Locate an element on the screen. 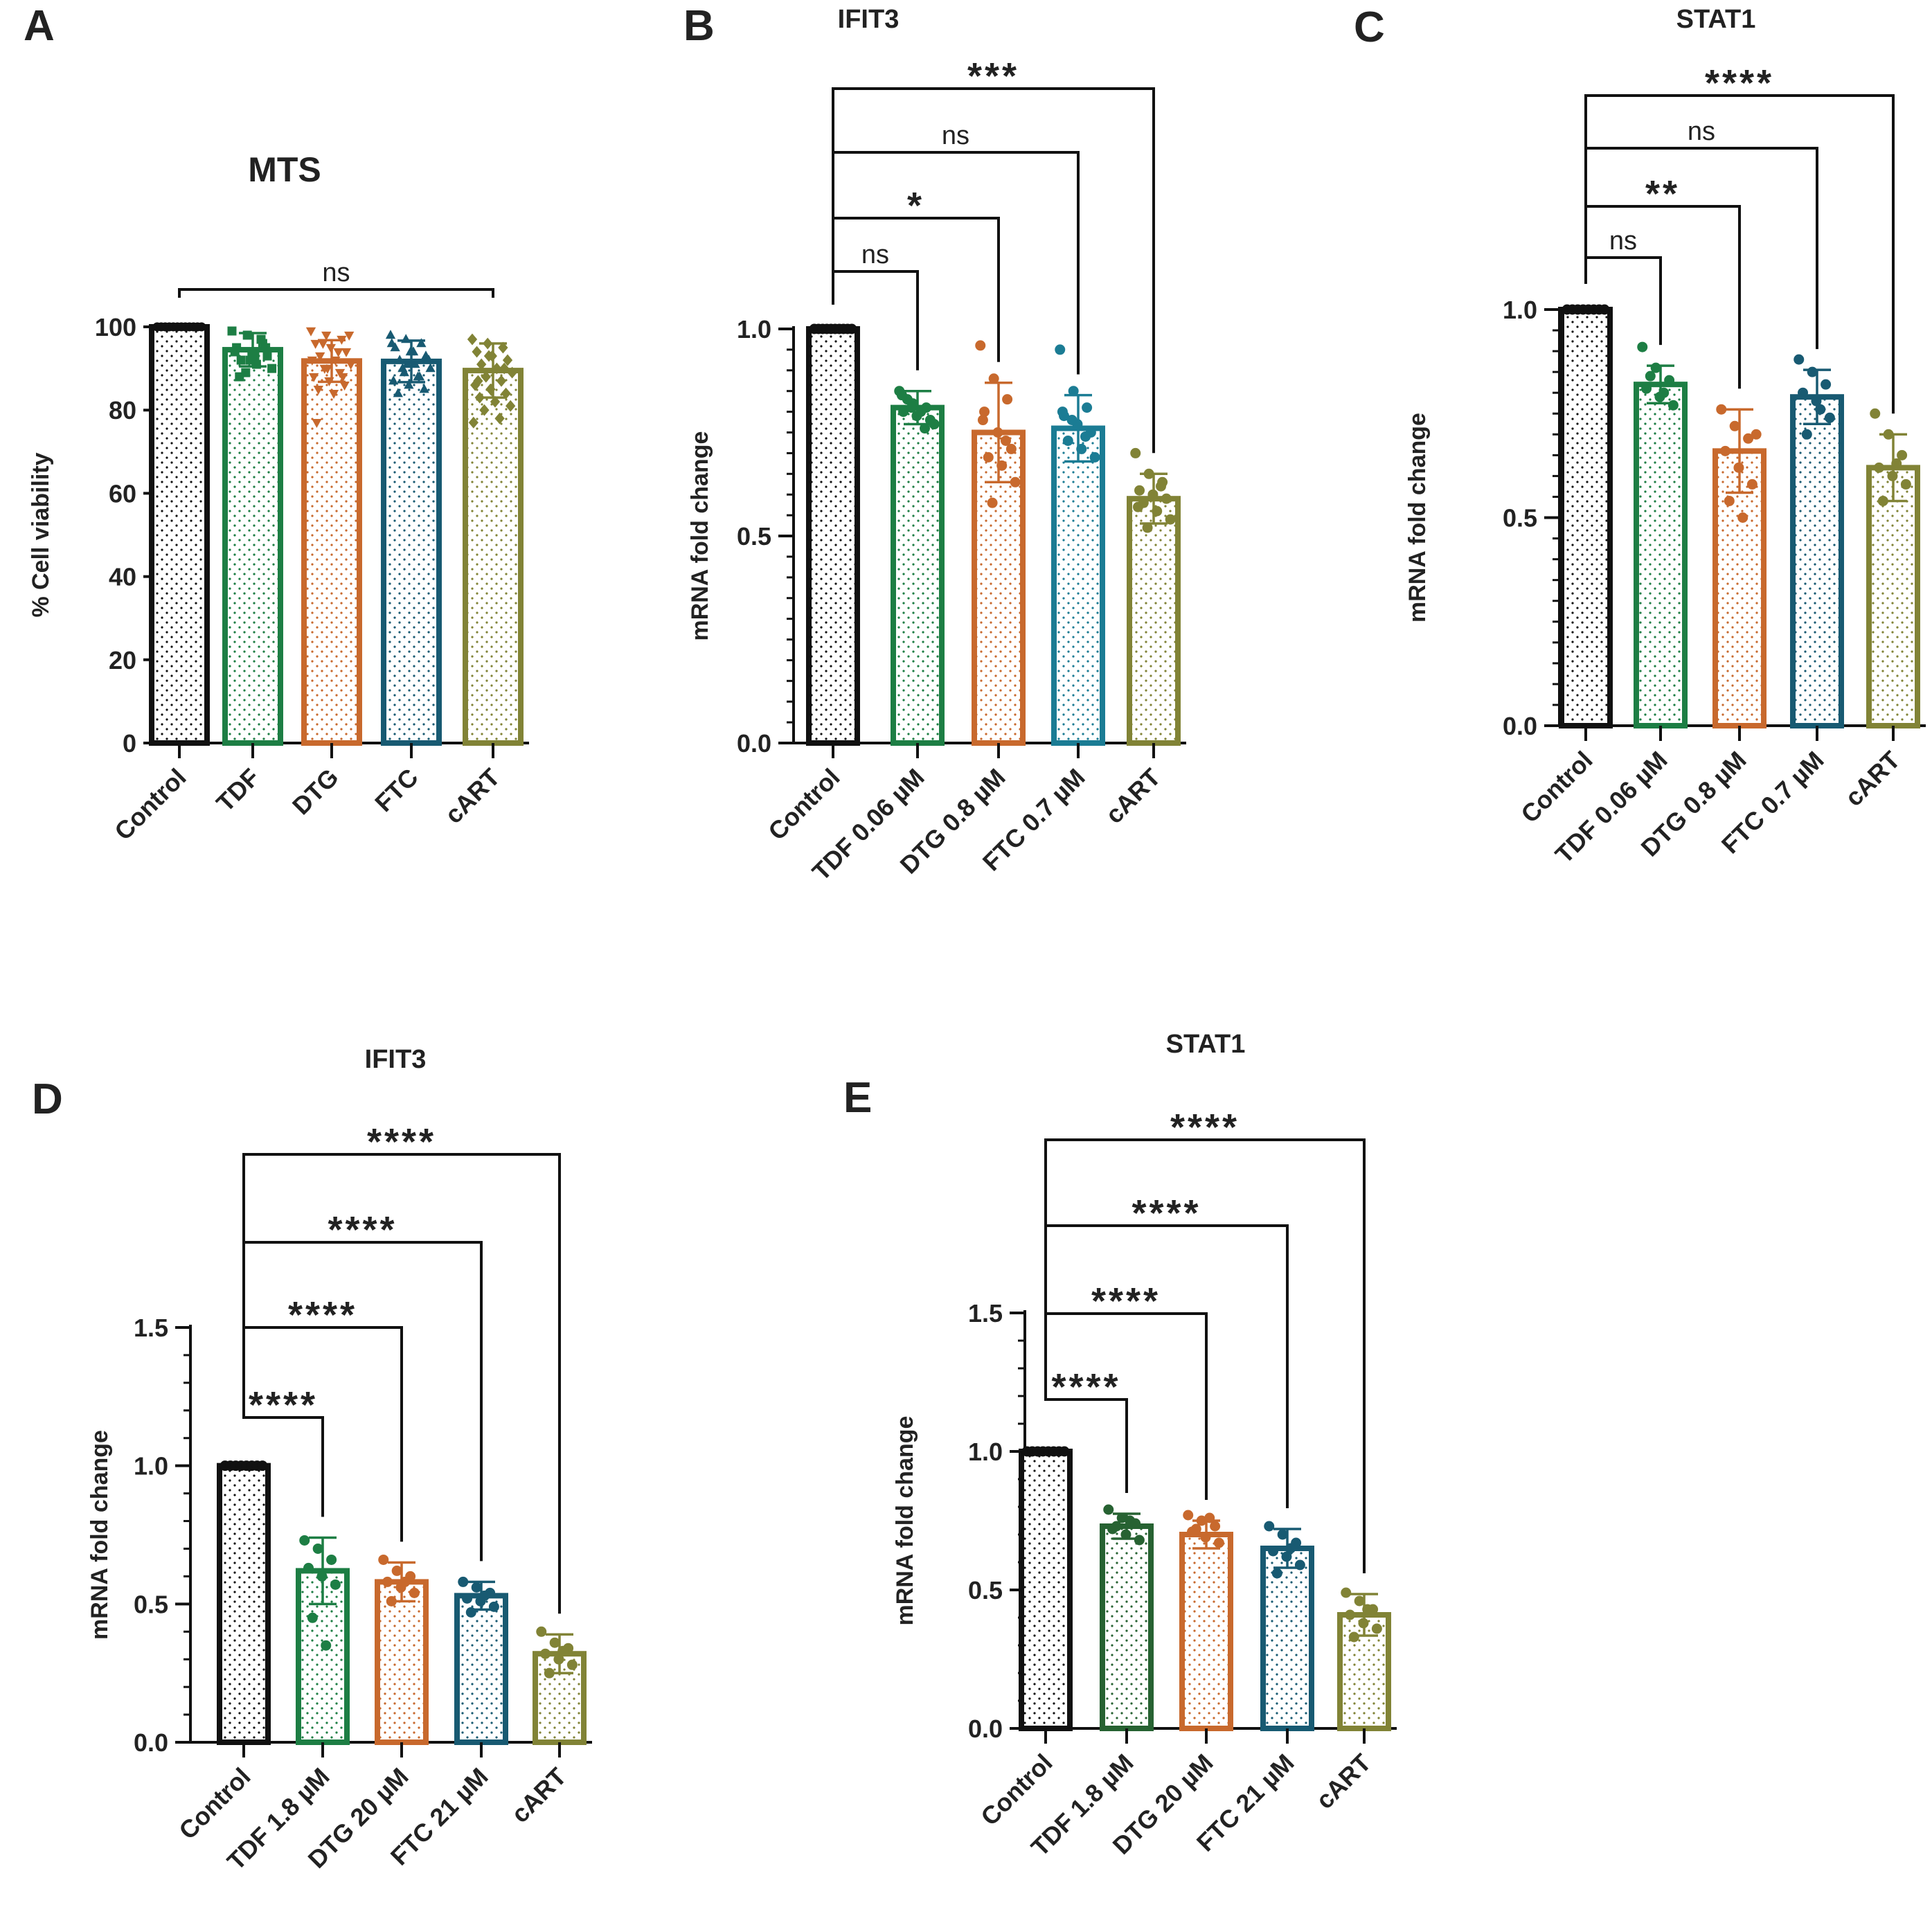 Image resolution: width=1932 pixels, height=1914 pixels. y-tick-label: 80 is located at coordinates (122, 410).